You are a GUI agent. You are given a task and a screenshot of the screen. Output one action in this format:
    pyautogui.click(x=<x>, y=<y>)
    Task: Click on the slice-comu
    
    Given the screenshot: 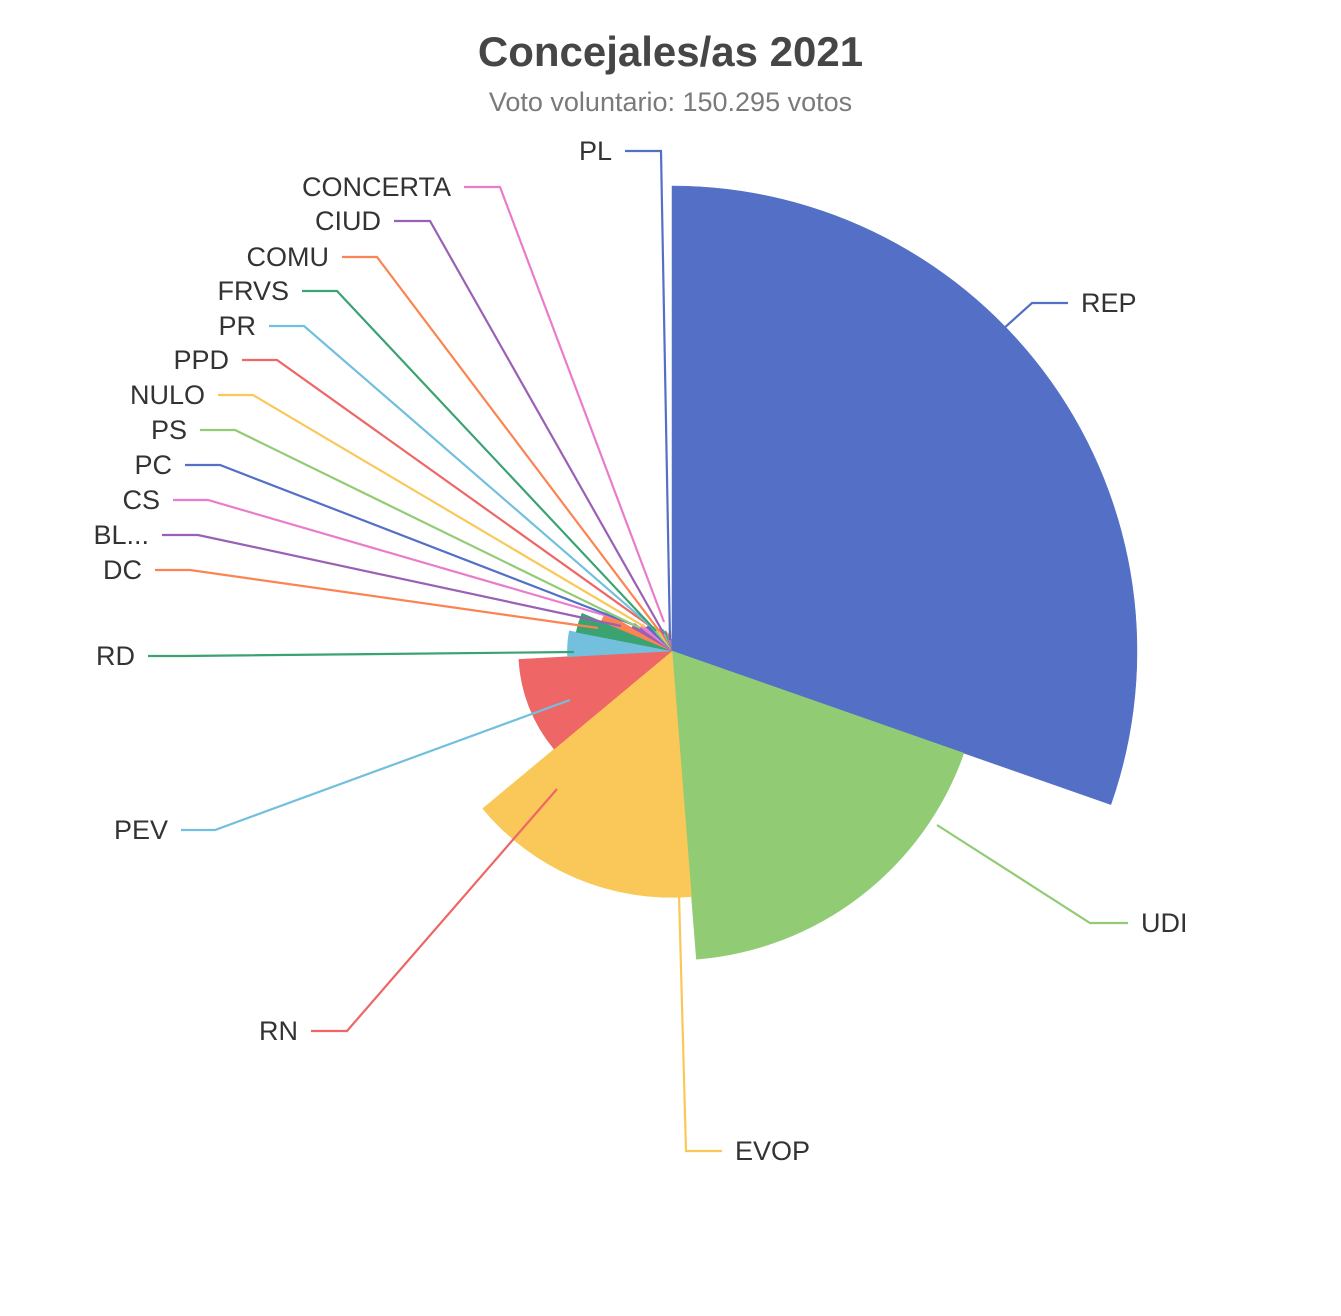 What is the action you would take?
    pyautogui.click(x=669, y=642)
    